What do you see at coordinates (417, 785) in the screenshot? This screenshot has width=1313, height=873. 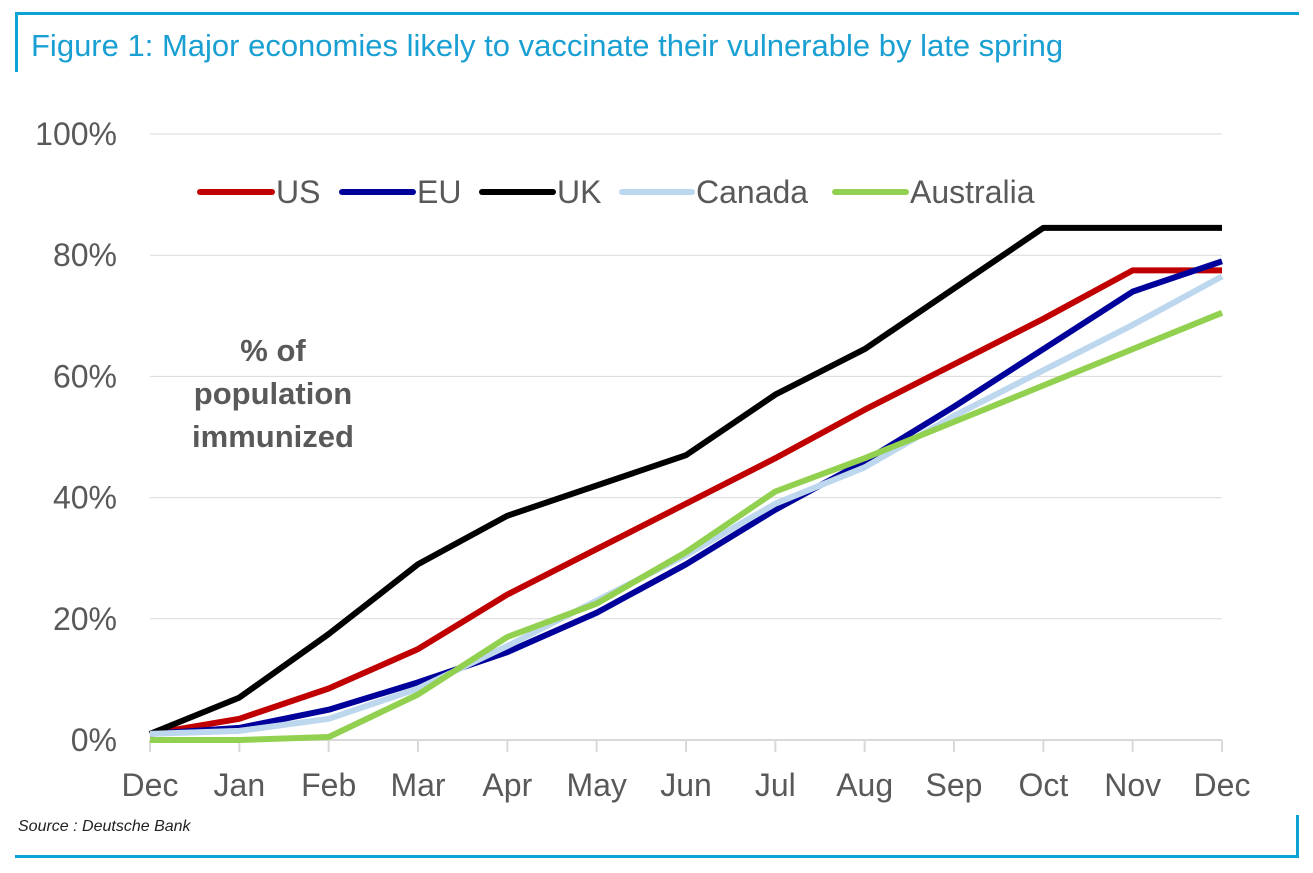 I see `x-tick-label: Mar` at bounding box center [417, 785].